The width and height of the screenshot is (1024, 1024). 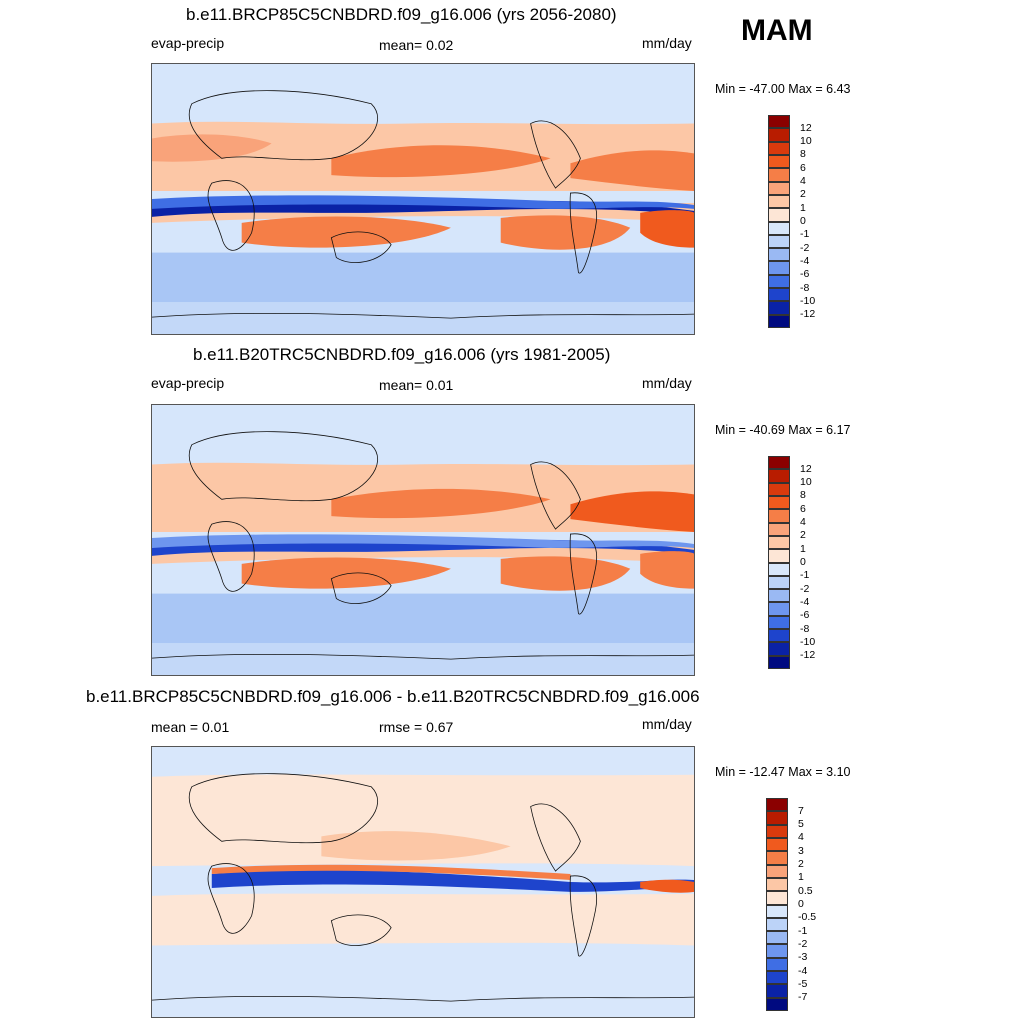 What do you see at coordinates (423, 540) in the screenshot?
I see `panel-2-map-field` at bounding box center [423, 540].